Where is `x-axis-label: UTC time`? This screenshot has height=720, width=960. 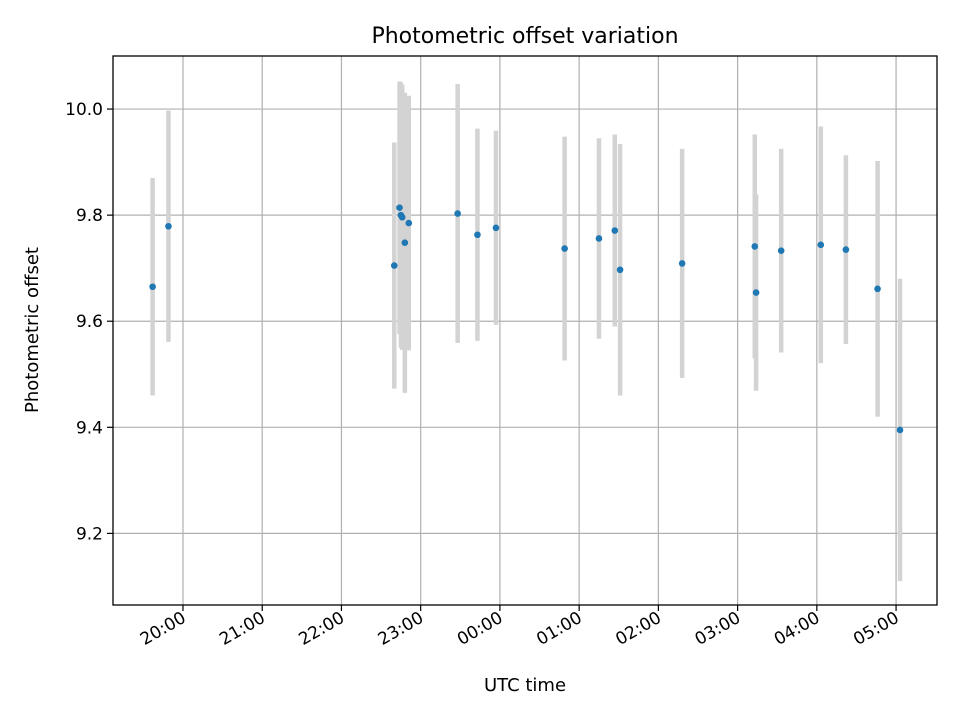
x-axis-label: UTC time is located at coordinates (525, 685).